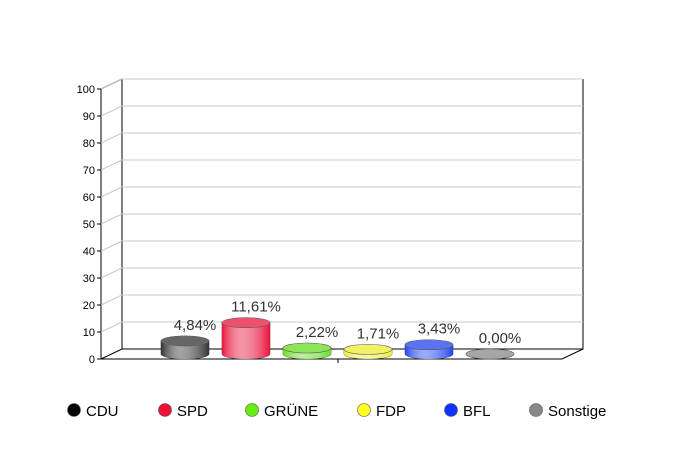  I want to click on y-tick-label: 100, so click(86, 90).